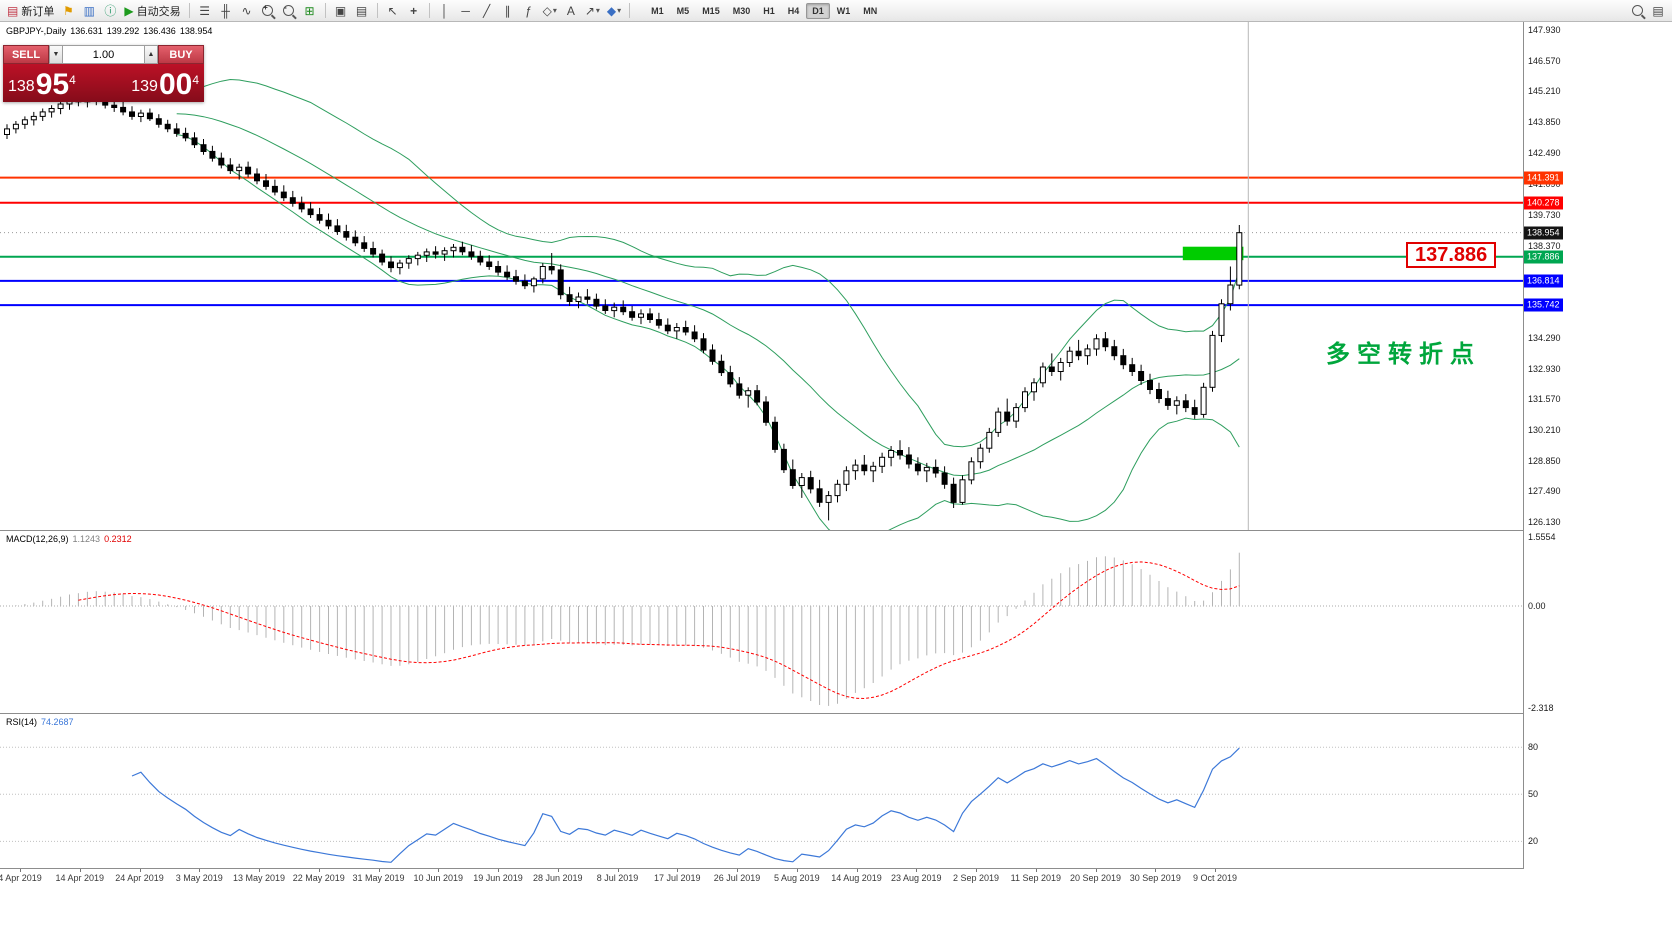 This screenshot has width=1672, height=945. What do you see at coordinates (685, 805) in the screenshot?
I see `rsi-line` at bounding box center [685, 805].